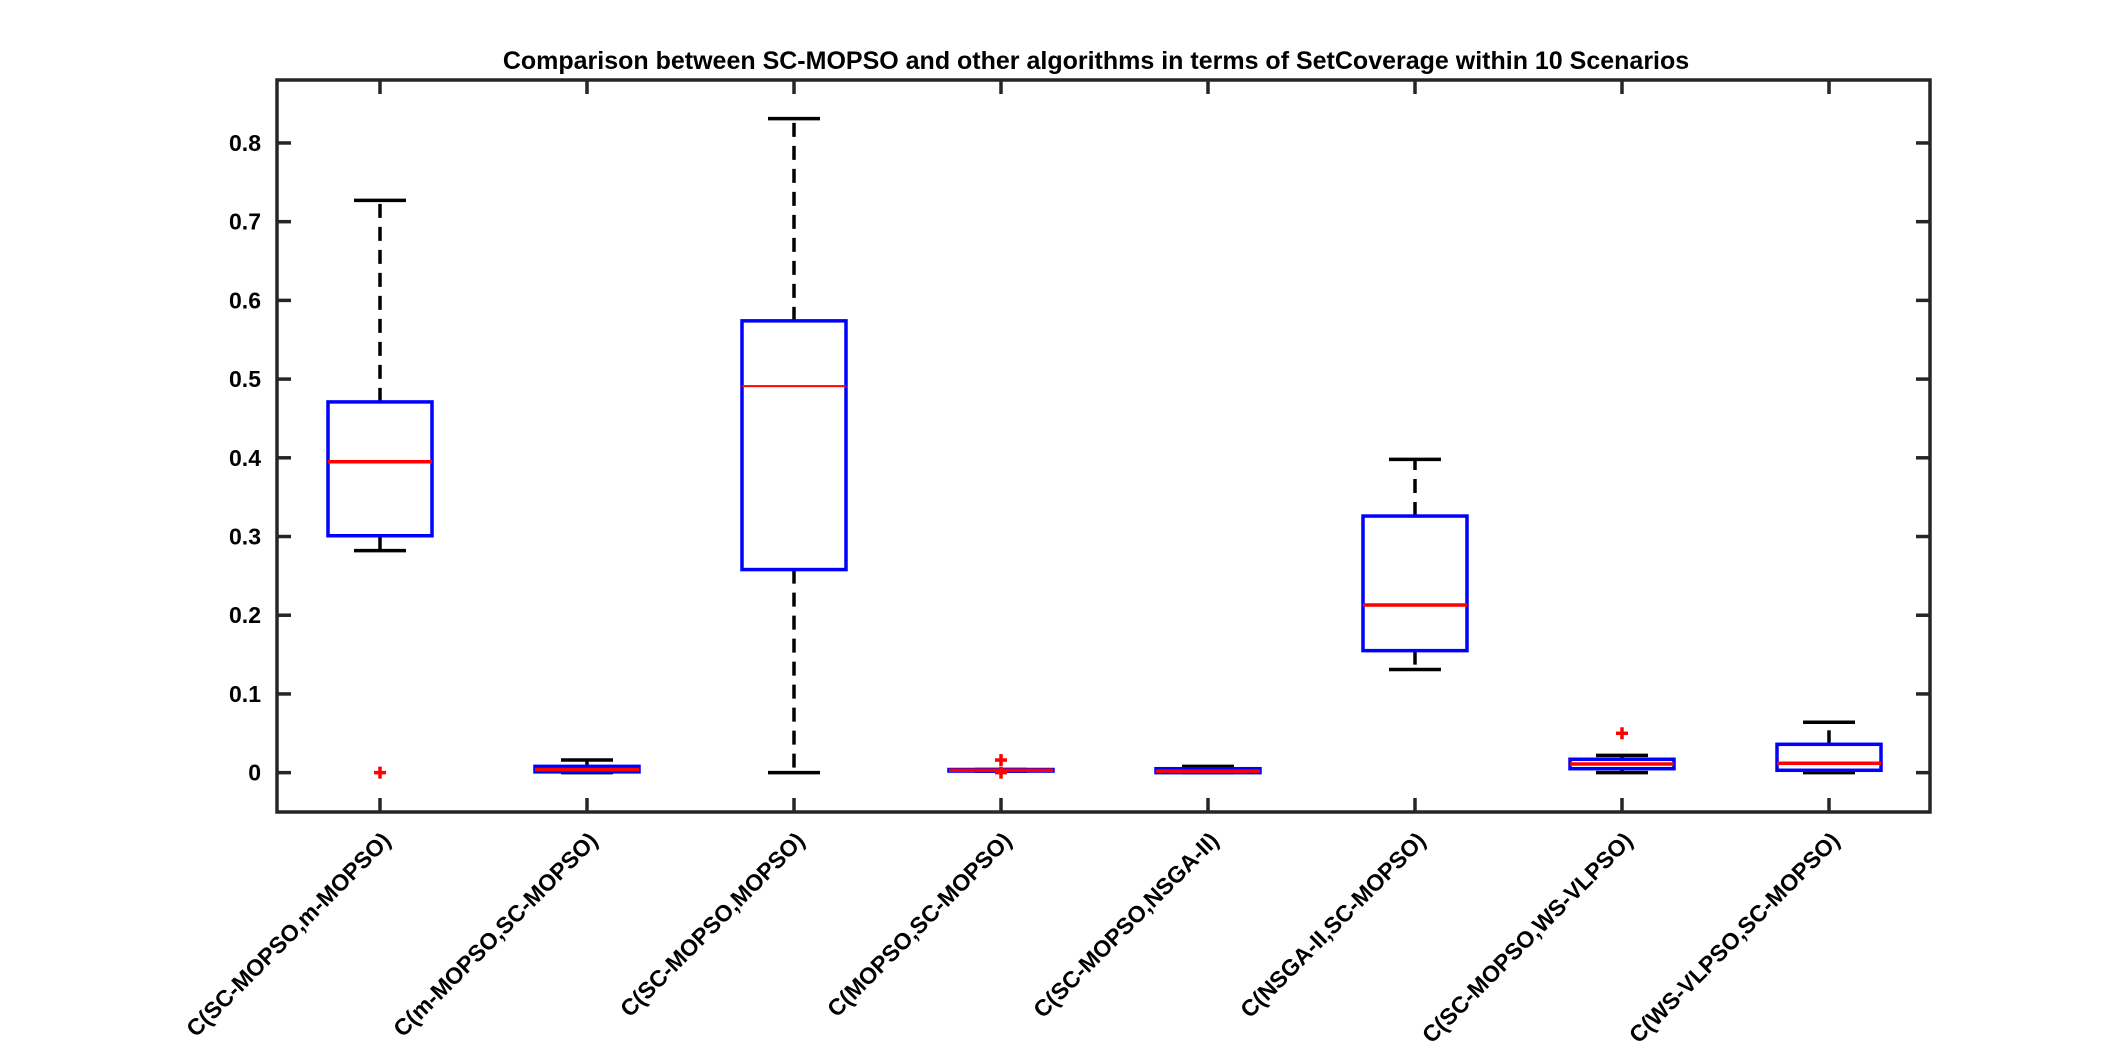 The height and width of the screenshot is (1055, 2109). Describe the element at coordinates (245, 222) in the screenshot. I see `y-tick-label: 0.7` at that location.